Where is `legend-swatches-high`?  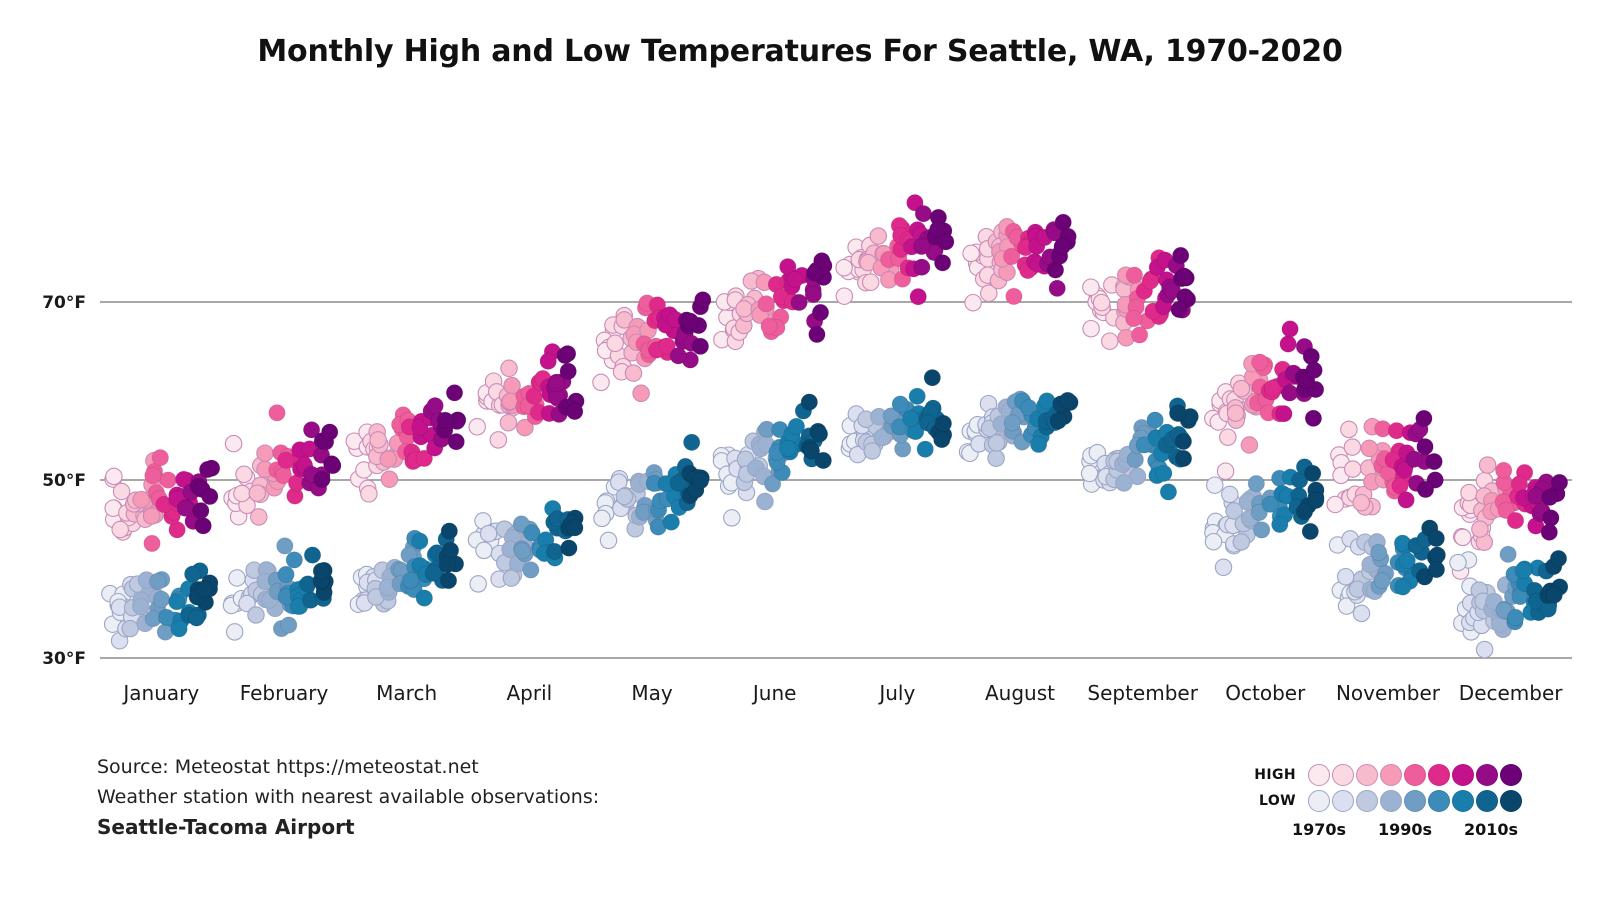
legend-swatches-high is located at coordinates (1415, 775).